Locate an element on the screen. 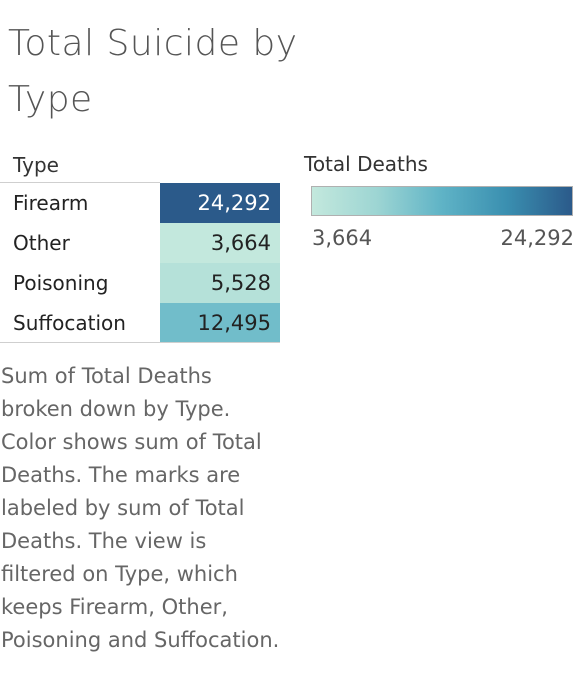  table-row: Suffocation 12,495 is located at coordinates (141, 323).